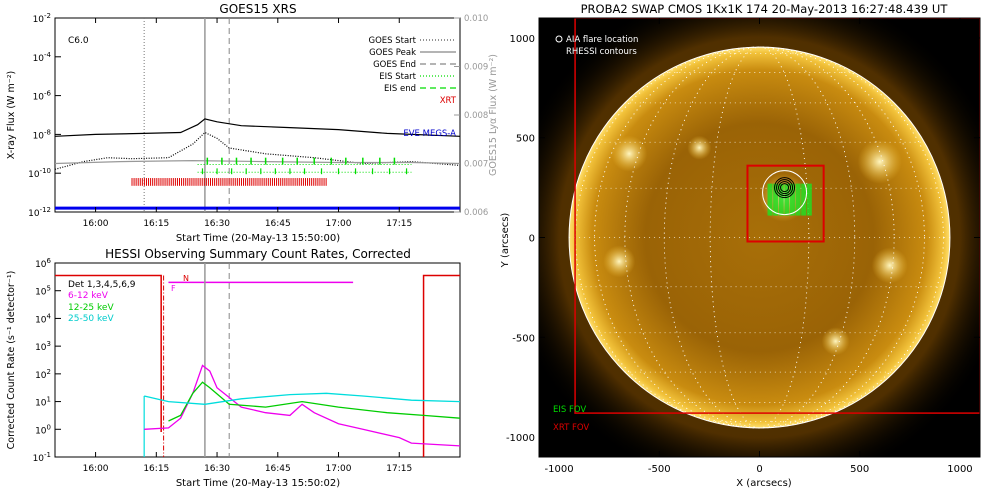 Image resolution: width=1000 pixels, height=500 pixels. Describe the element at coordinates (258, 483) in the screenshot. I see `hessi-x-label: Start Time (20-May-13 15:50:02)` at that location.